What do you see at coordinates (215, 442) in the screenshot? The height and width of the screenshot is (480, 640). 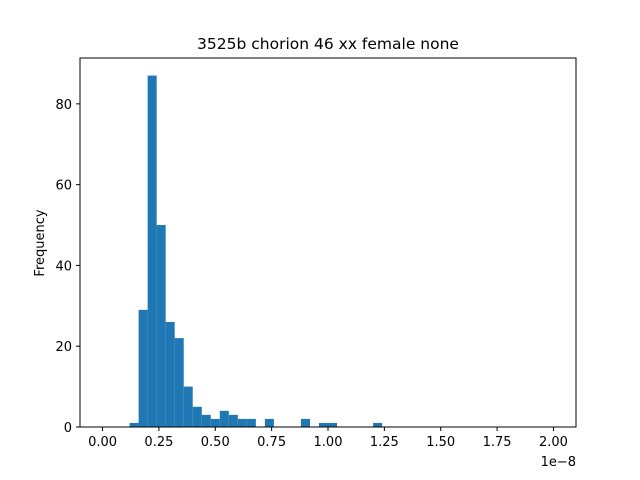 I see `x-tick-label: 0.50` at bounding box center [215, 442].